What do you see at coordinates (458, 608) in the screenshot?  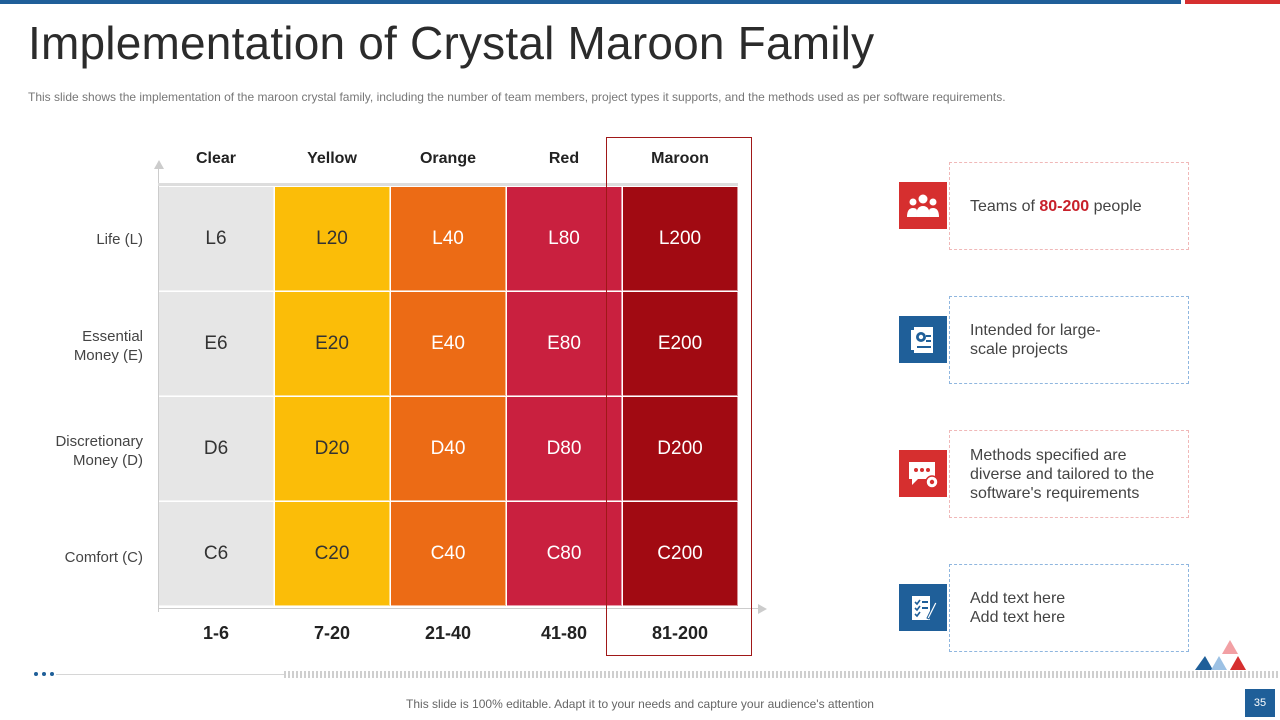 I see `x-axis` at bounding box center [458, 608].